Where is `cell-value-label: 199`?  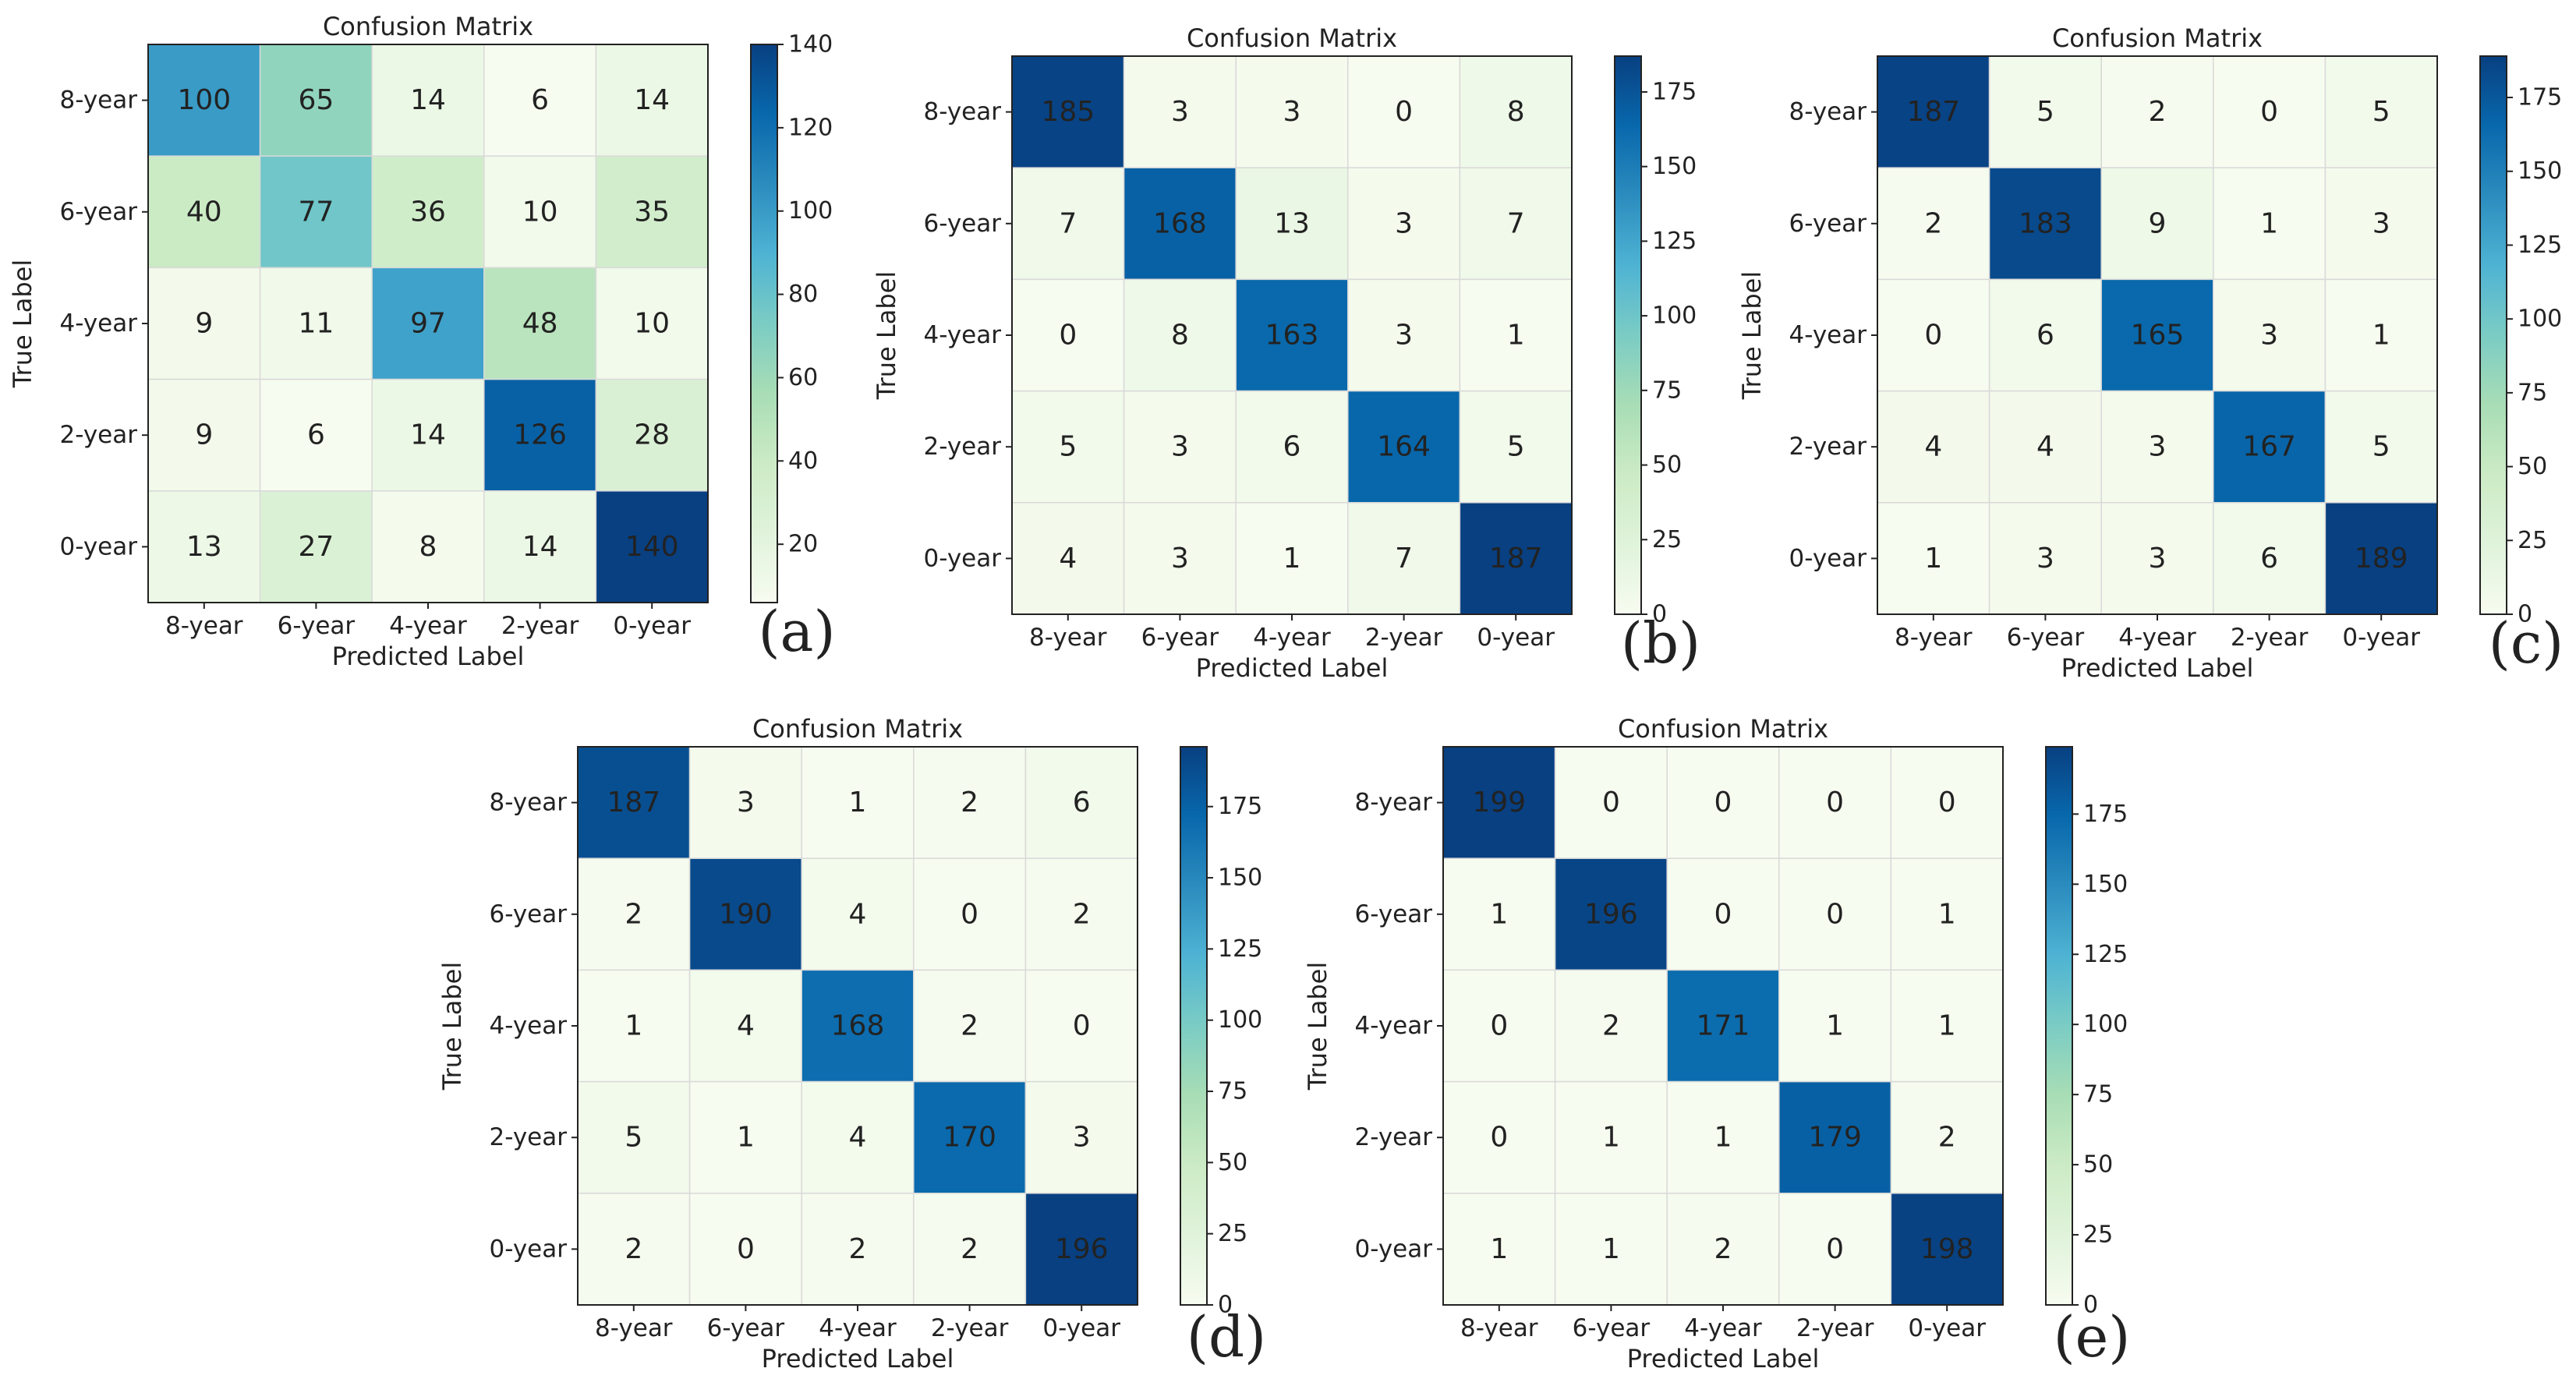 cell-value-label: 199 is located at coordinates (1499, 802).